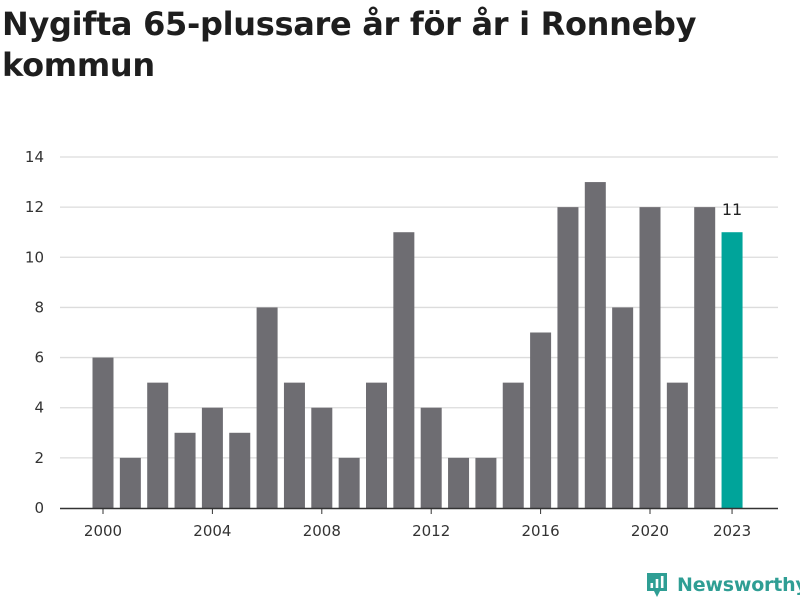 Image resolution: width=800 pixels, height=600 pixels. Describe the element at coordinates (34, 157) in the screenshot. I see `y-tick-14: 14` at that location.